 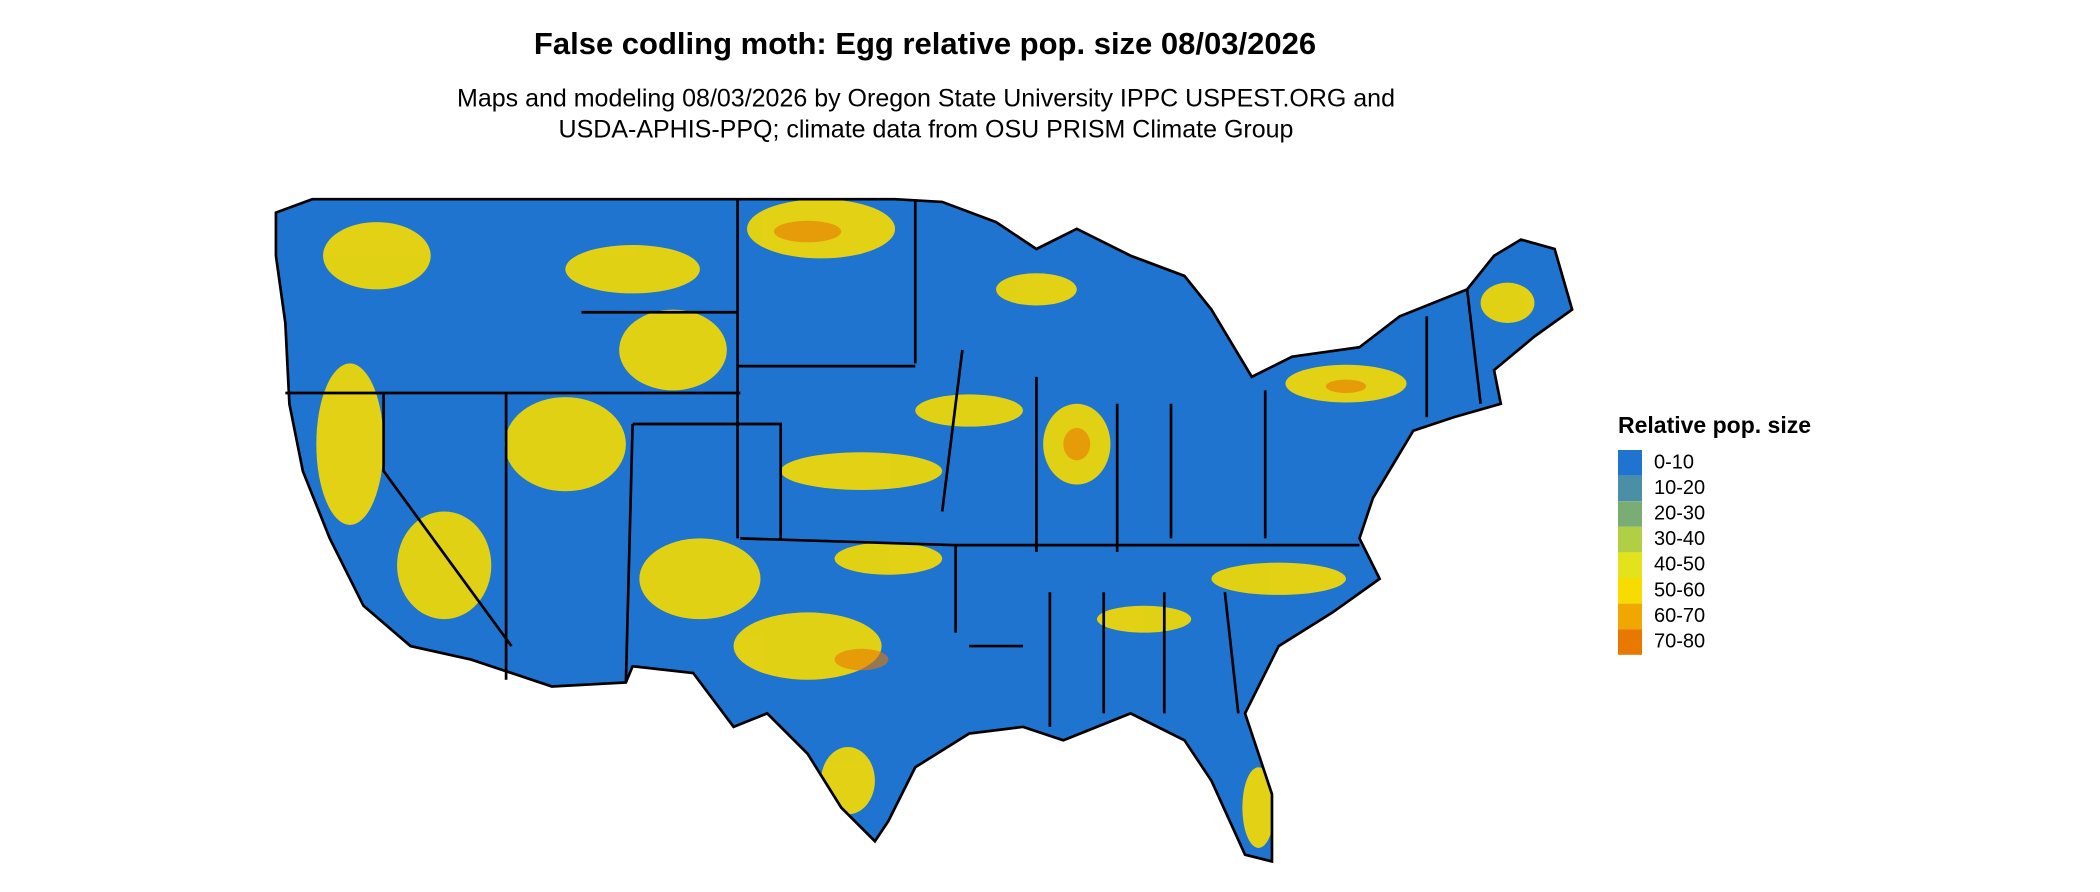 I want to click on legend-label: 10-20, so click(x=1679, y=488).